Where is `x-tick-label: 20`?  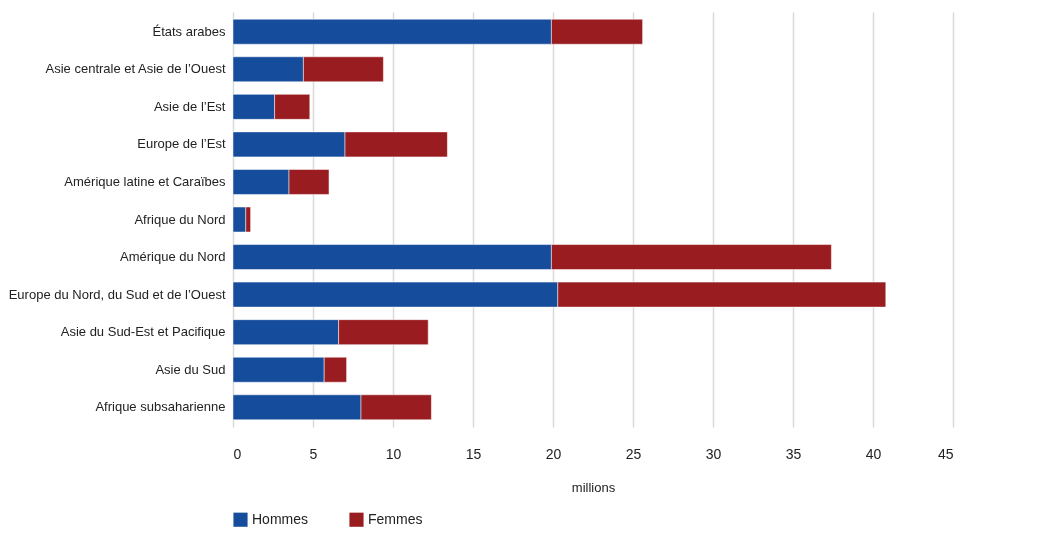
x-tick-label: 20 is located at coordinates (553, 453).